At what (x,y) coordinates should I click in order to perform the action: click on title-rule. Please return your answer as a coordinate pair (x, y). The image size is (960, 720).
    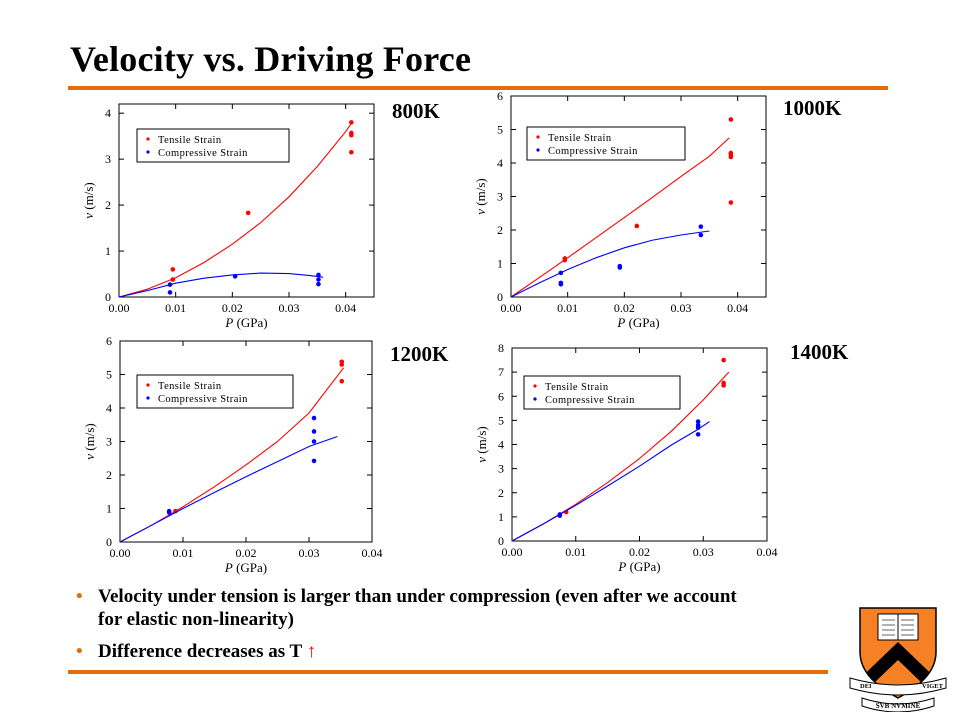
    Looking at the image, I should click on (478, 88).